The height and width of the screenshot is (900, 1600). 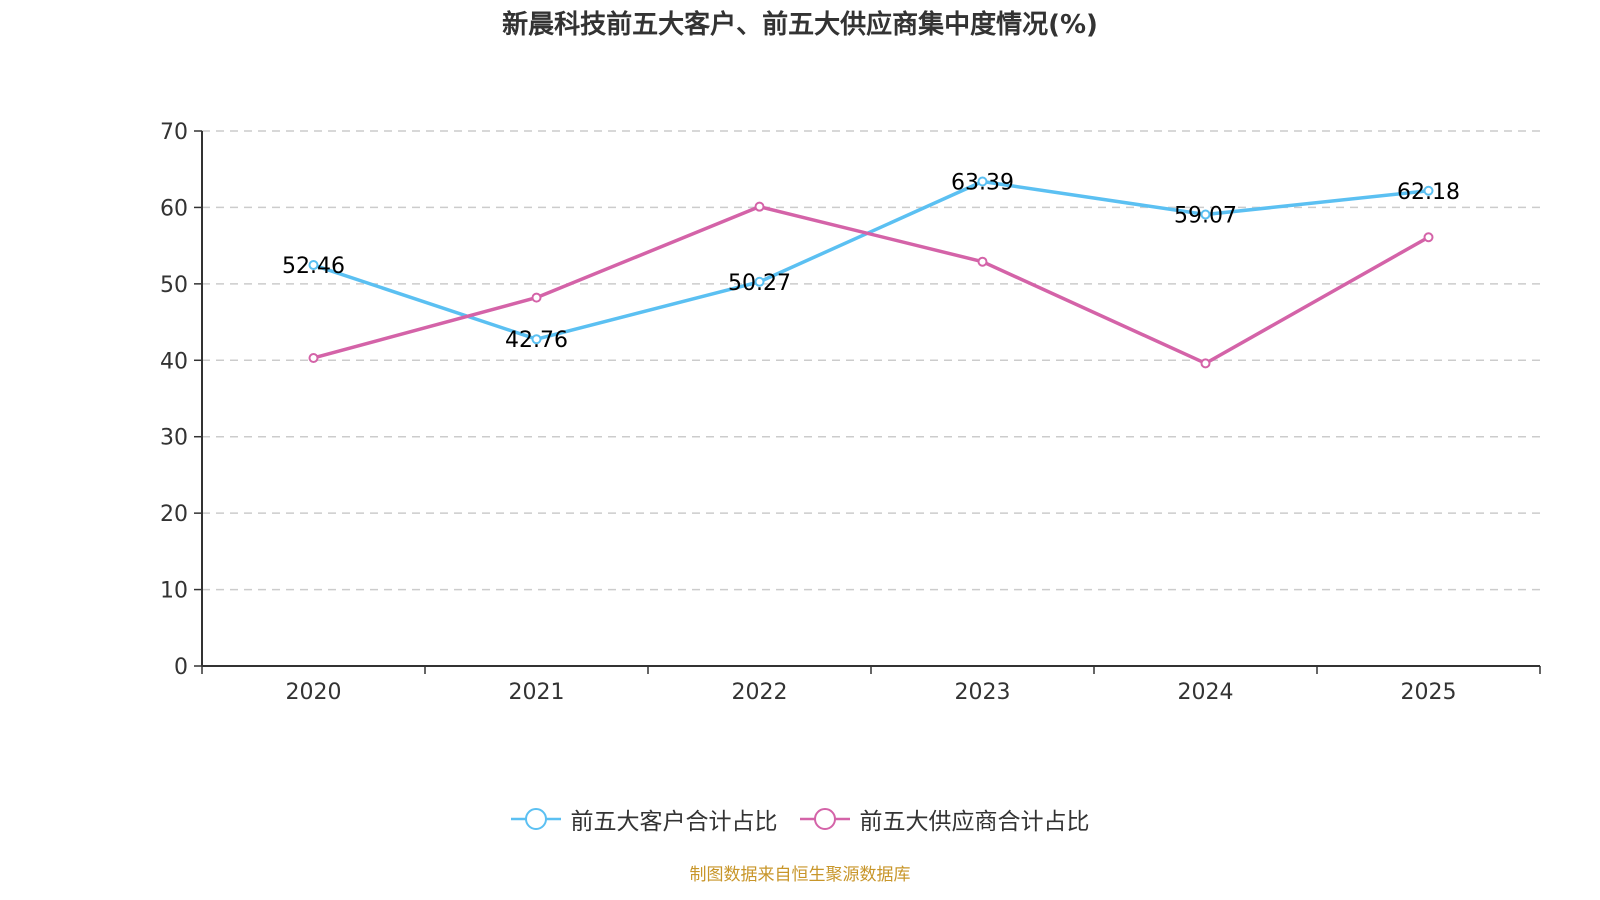 I want to click on chart-title: 新晨科技前五大客户、前五大供应商集中度情况(%), so click(x=800, y=25).